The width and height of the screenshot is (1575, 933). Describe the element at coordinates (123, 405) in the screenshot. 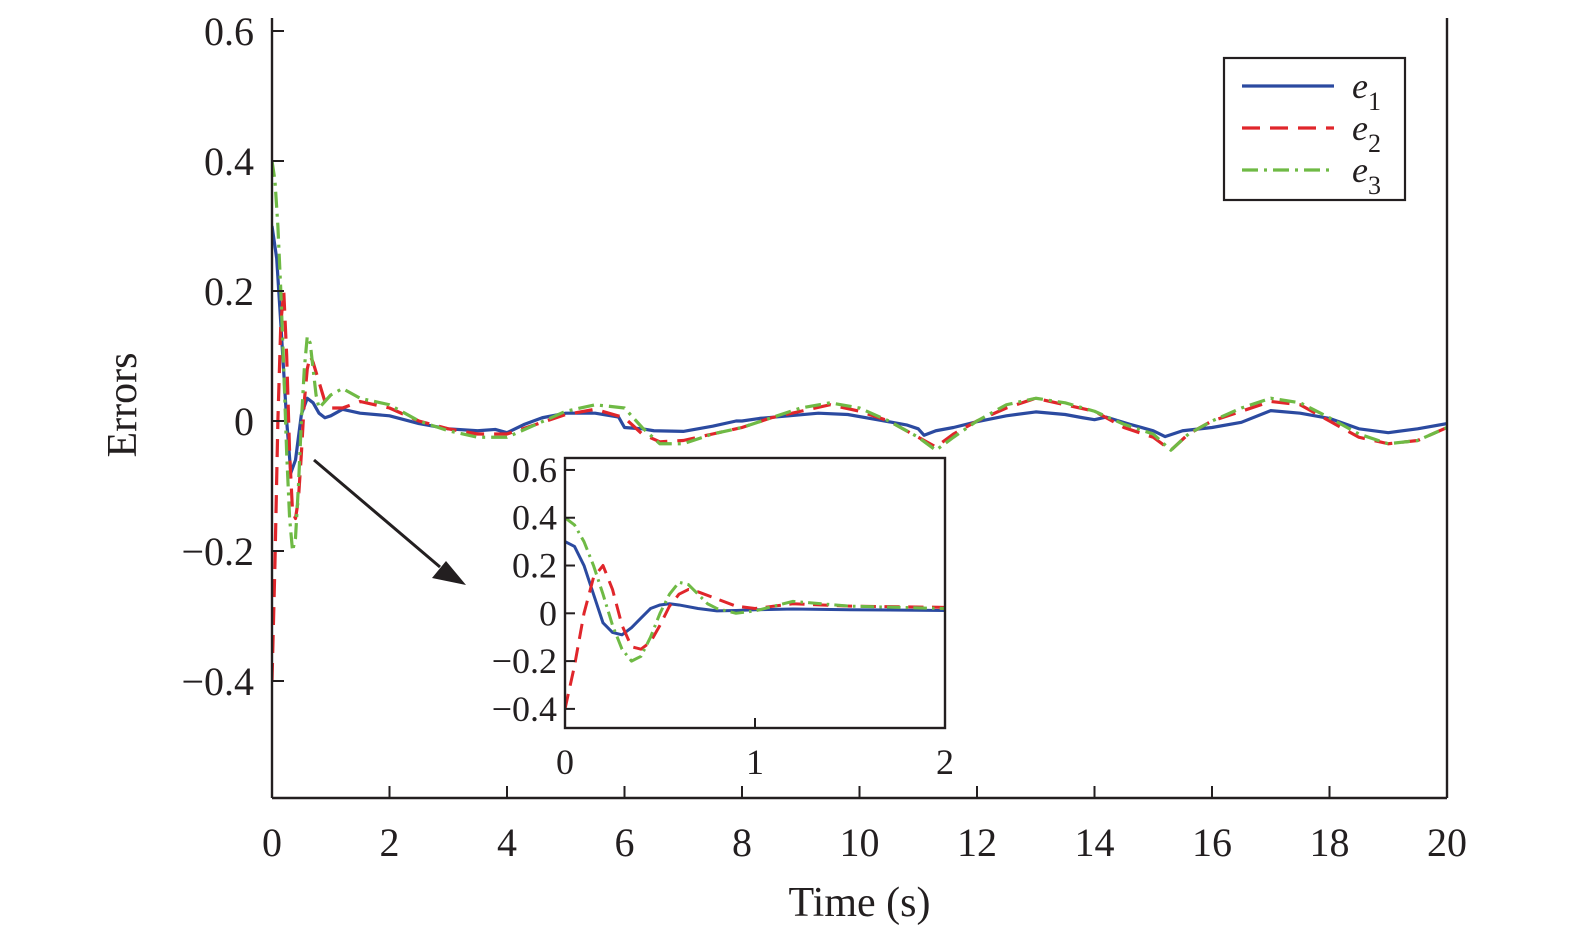

I see `y-axis-title: Errors` at that location.